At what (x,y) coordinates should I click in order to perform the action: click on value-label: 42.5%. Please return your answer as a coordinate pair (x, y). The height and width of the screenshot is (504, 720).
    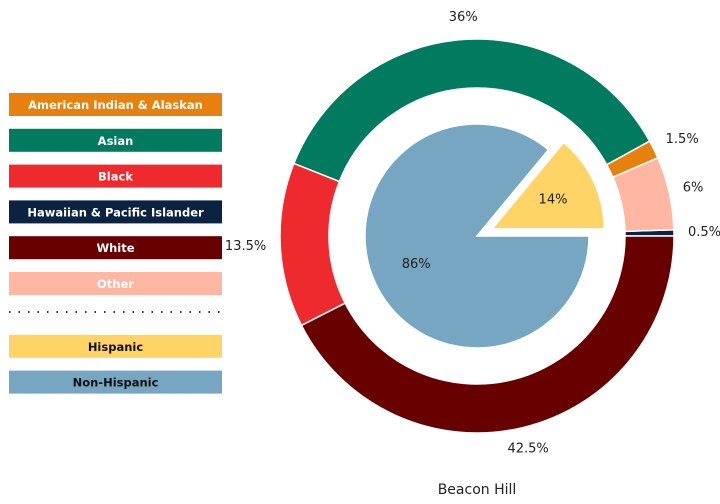
    Looking at the image, I should click on (527, 448).